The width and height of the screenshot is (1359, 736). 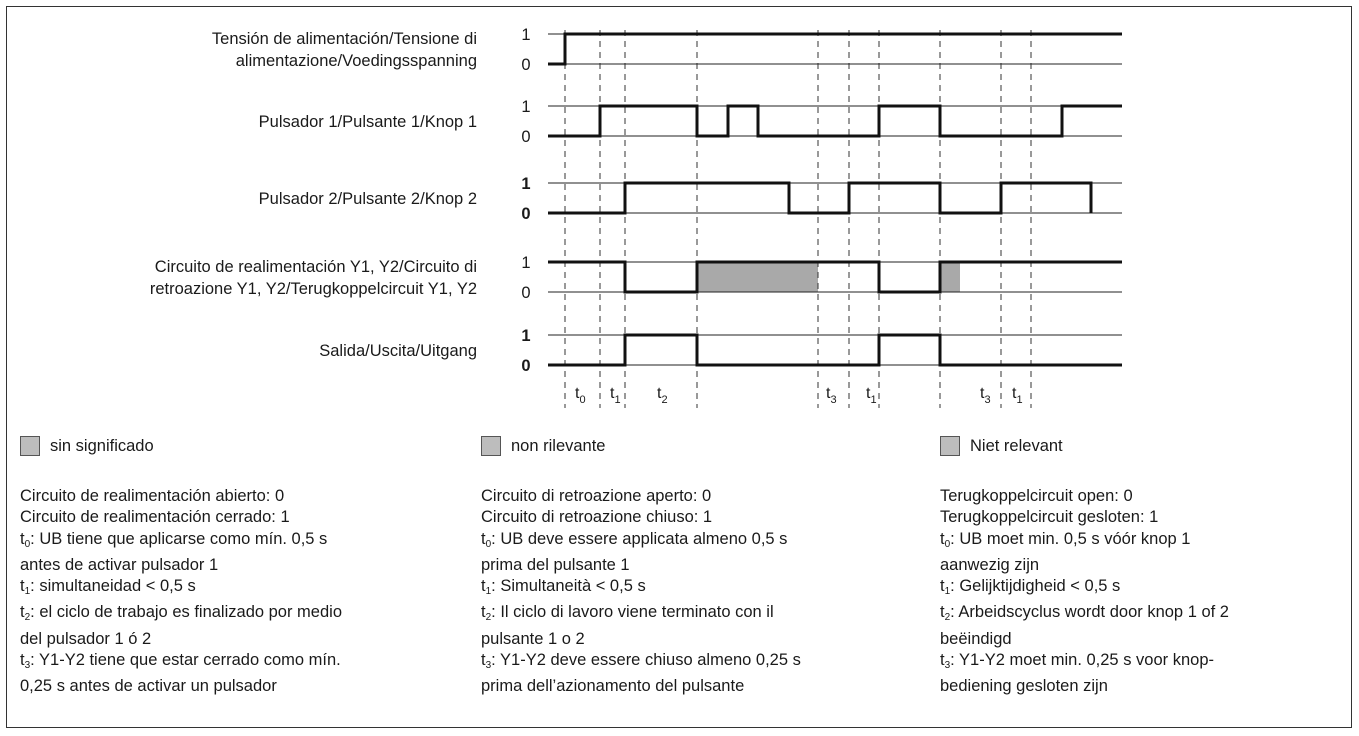 What do you see at coordinates (662, 395) in the screenshot?
I see `time-interval-label: t2` at bounding box center [662, 395].